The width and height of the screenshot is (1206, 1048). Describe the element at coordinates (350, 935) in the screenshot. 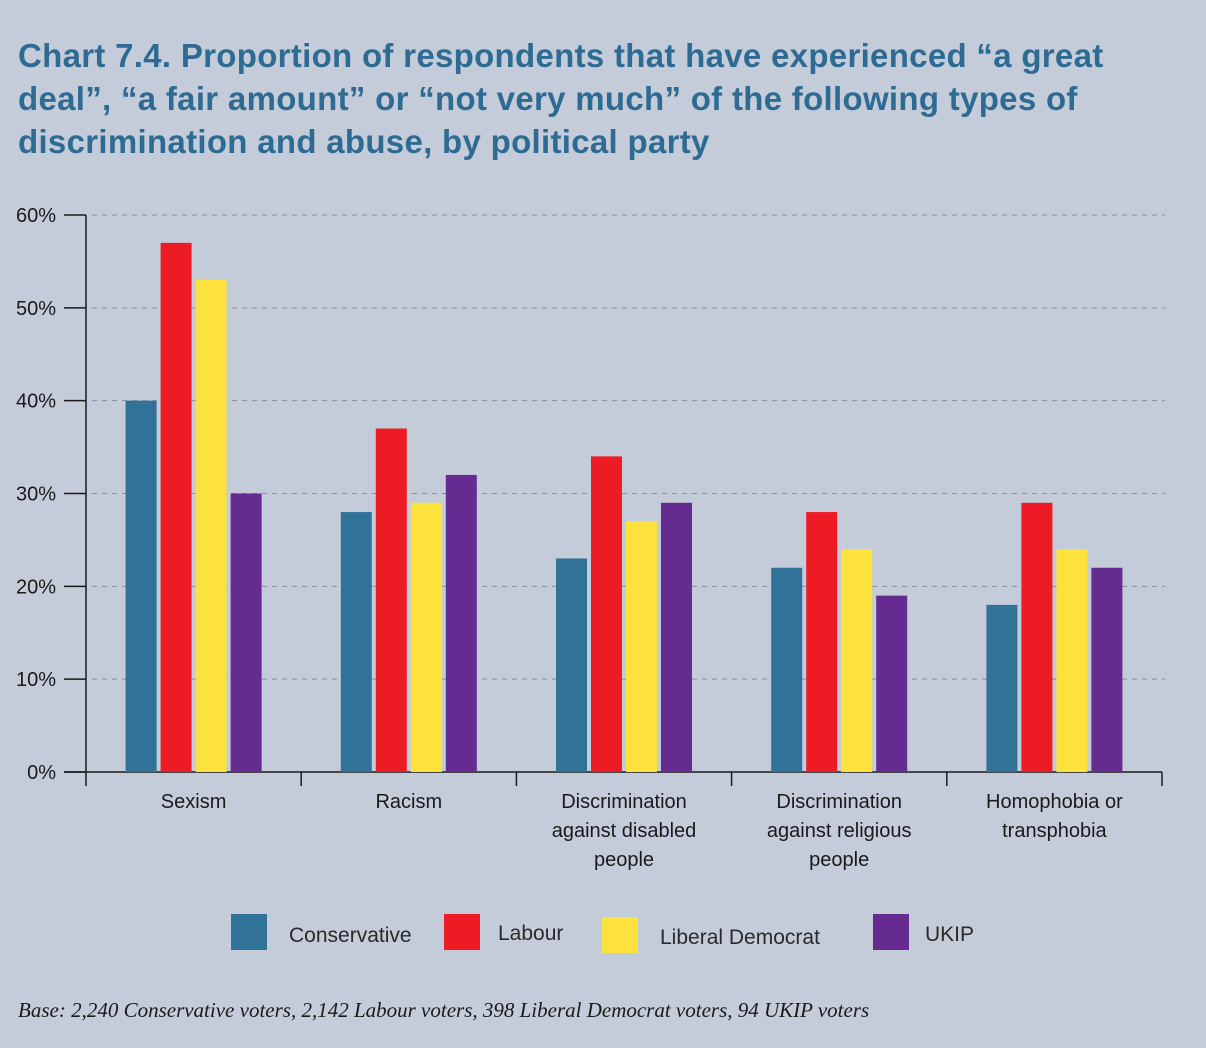

I see `legend-label-conservative: Conservative` at that location.